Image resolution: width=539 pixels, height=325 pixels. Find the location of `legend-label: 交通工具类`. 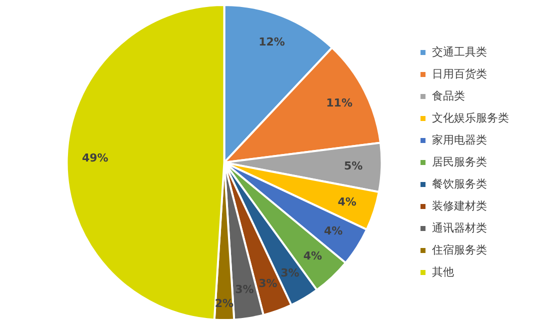

legend-label: 交通工具类 is located at coordinates (459, 51).